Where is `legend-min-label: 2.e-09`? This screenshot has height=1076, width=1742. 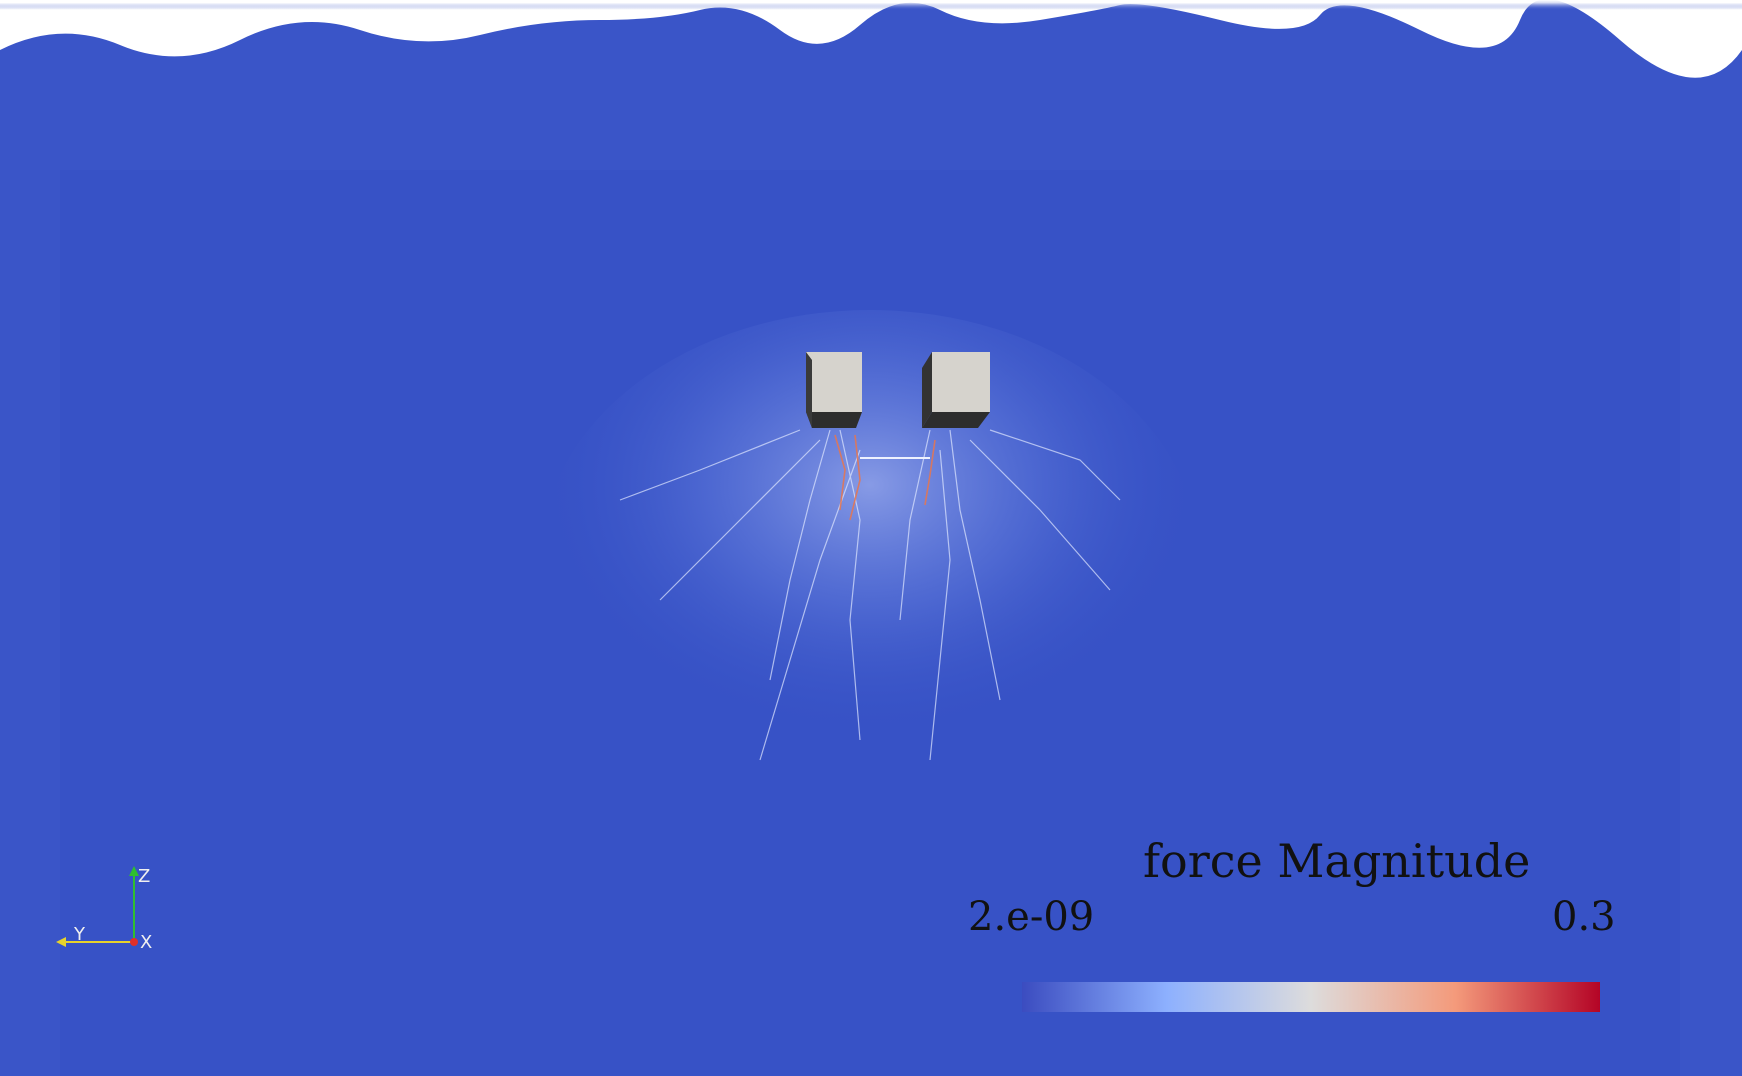 legend-min-label: 2.e-09 is located at coordinates (1031, 917).